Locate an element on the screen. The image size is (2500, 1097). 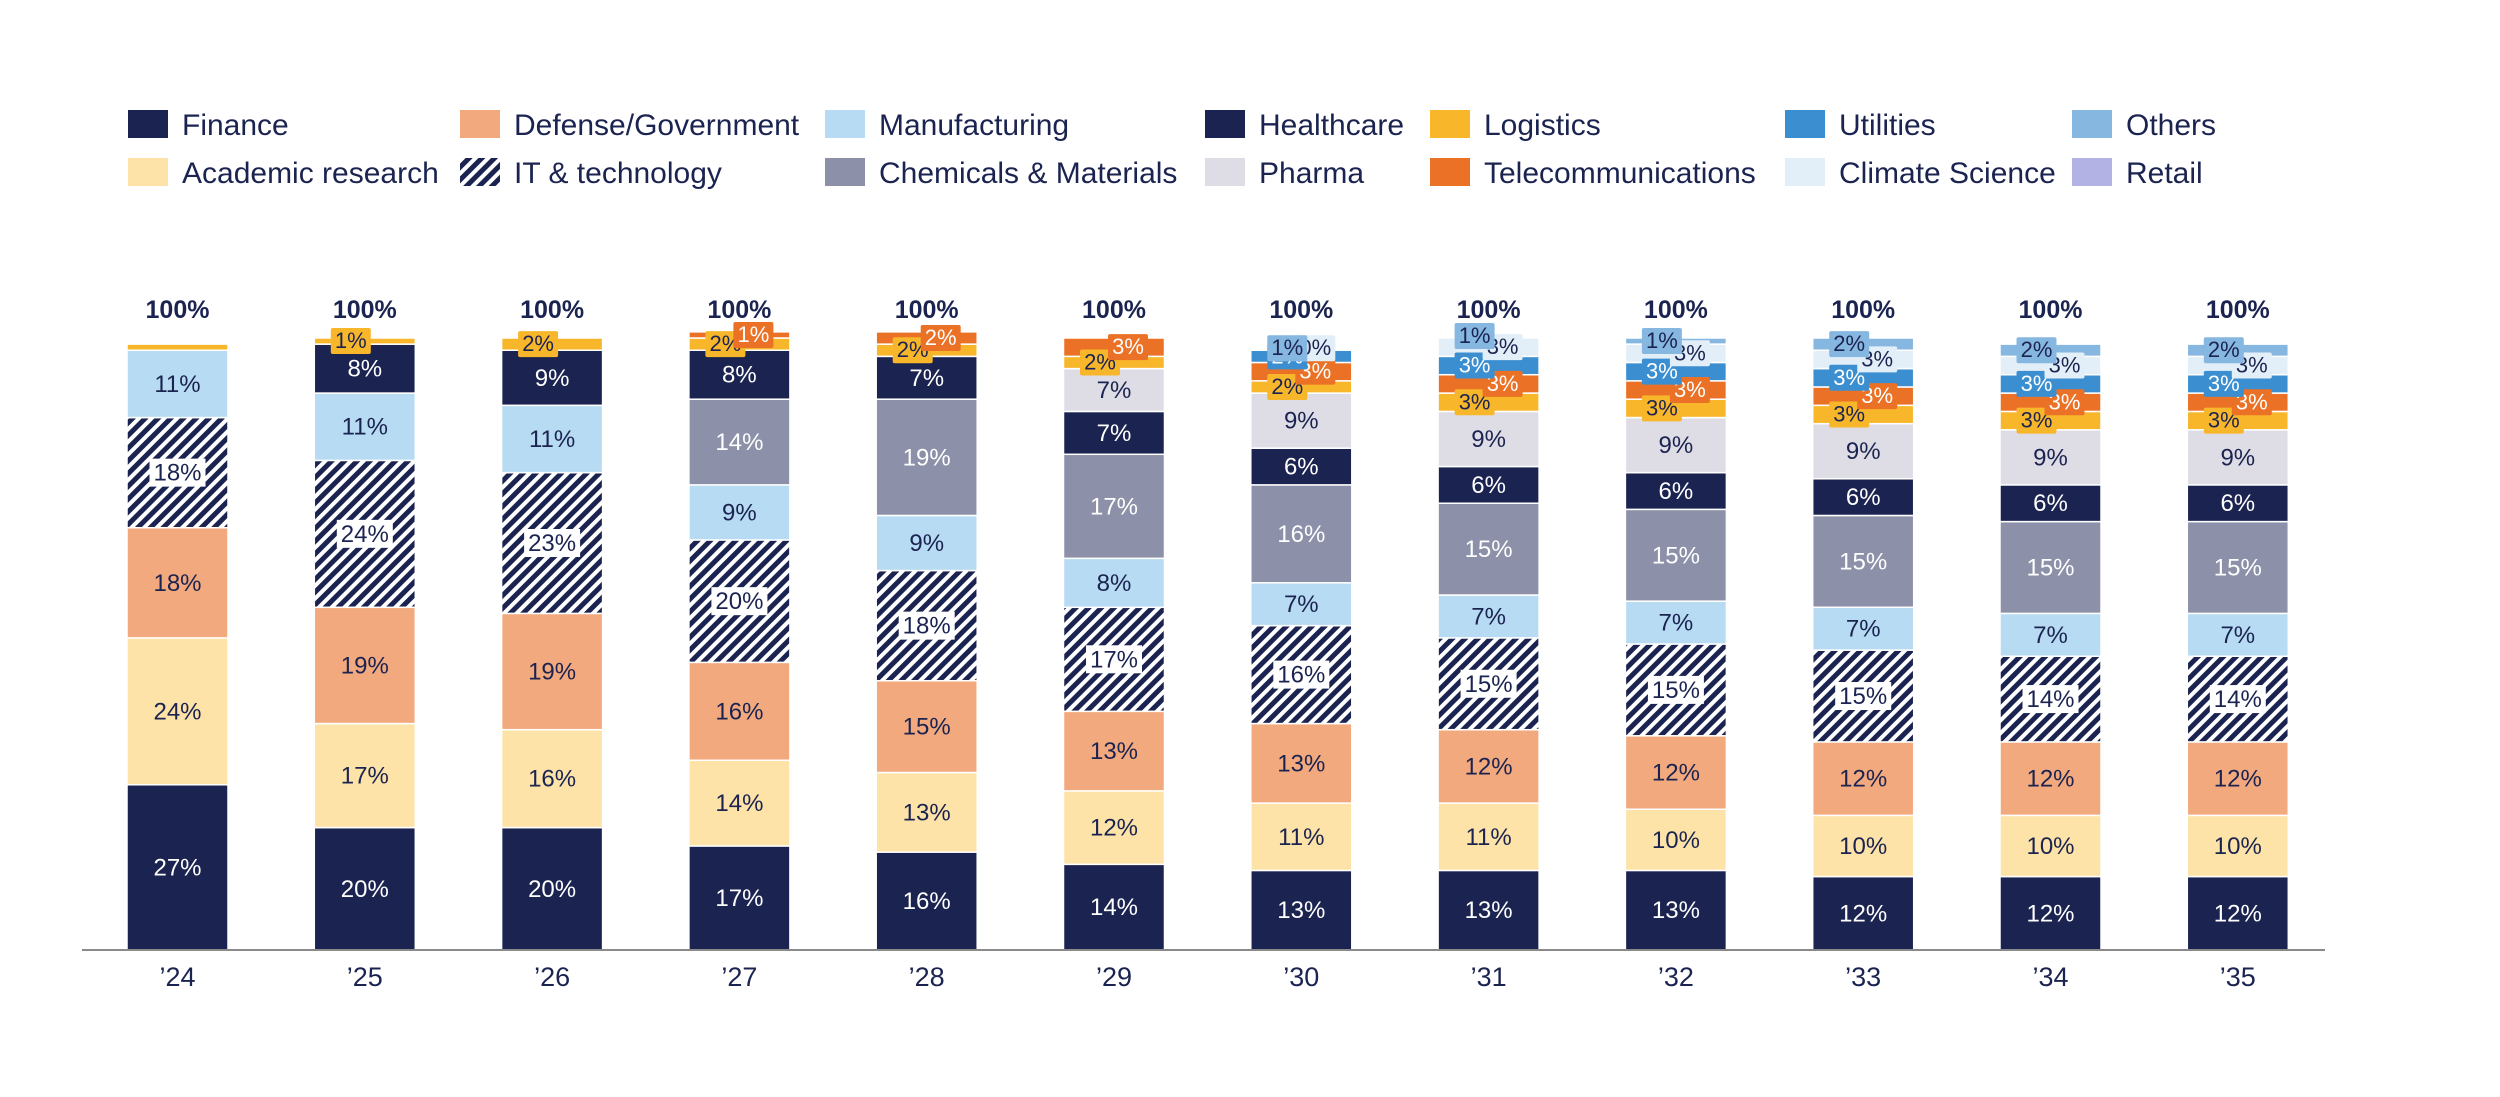
data-label-defense-government-9: 12% is located at coordinates (1676, 773).